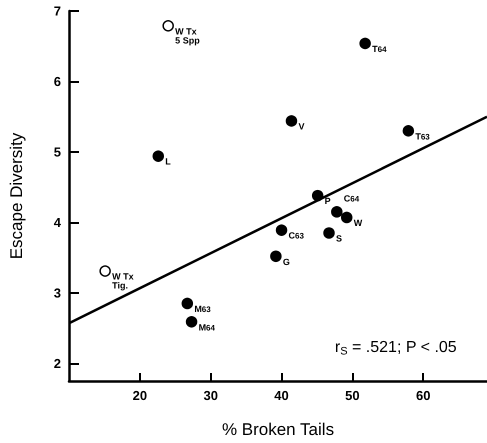 The height and width of the screenshot is (443, 487). Describe the element at coordinates (281, 395) in the screenshot. I see `x-tick-label: 40` at that location.